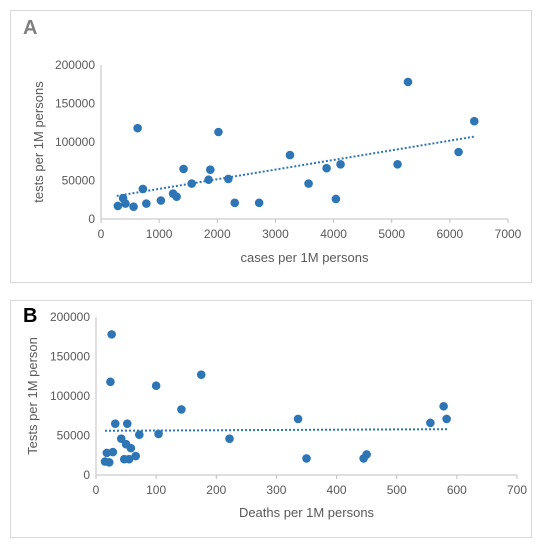 The height and width of the screenshot is (546, 550). Describe the element at coordinates (216, 490) in the screenshot. I see `x-tick-label: 200` at that location.